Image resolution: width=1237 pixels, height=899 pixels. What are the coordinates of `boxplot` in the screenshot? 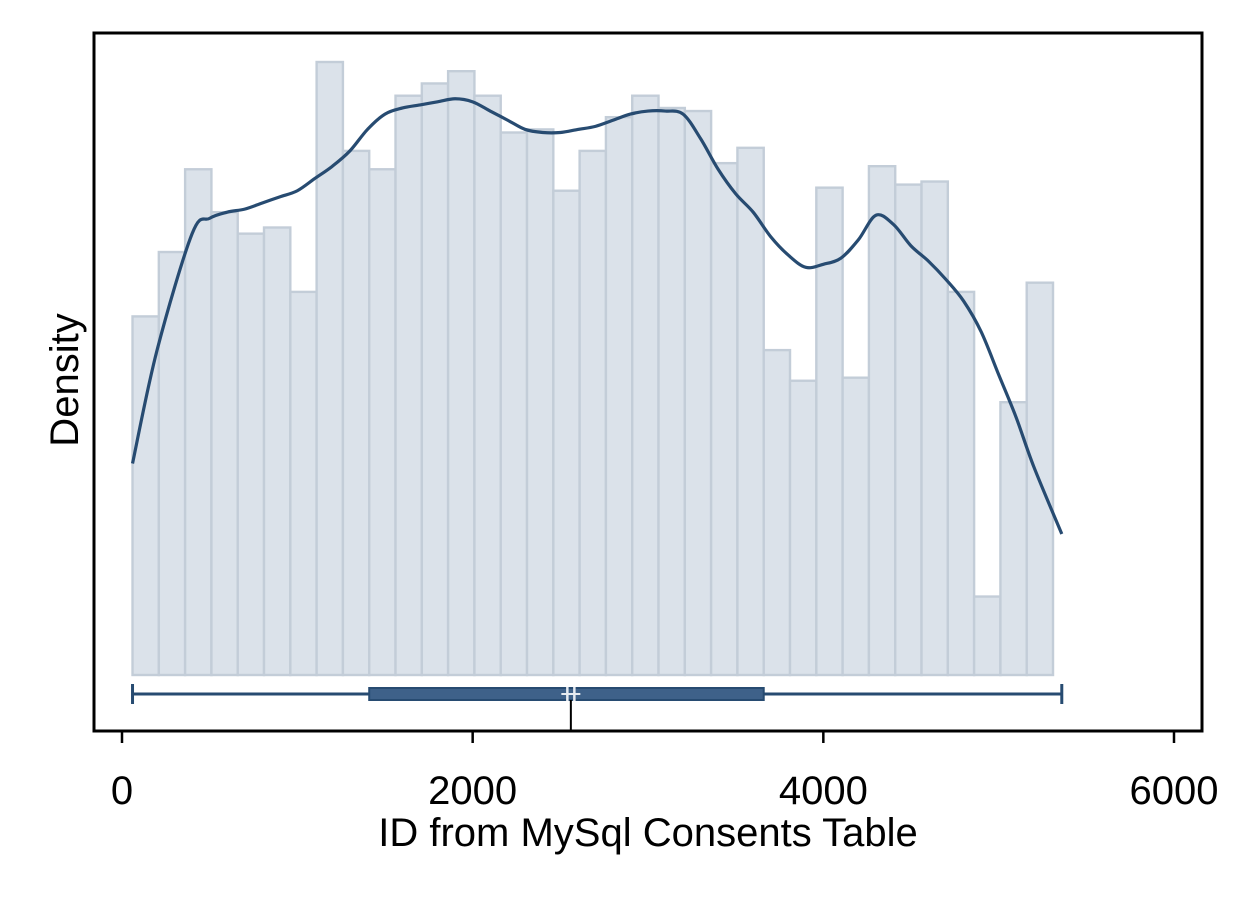 It's located at (597, 707).